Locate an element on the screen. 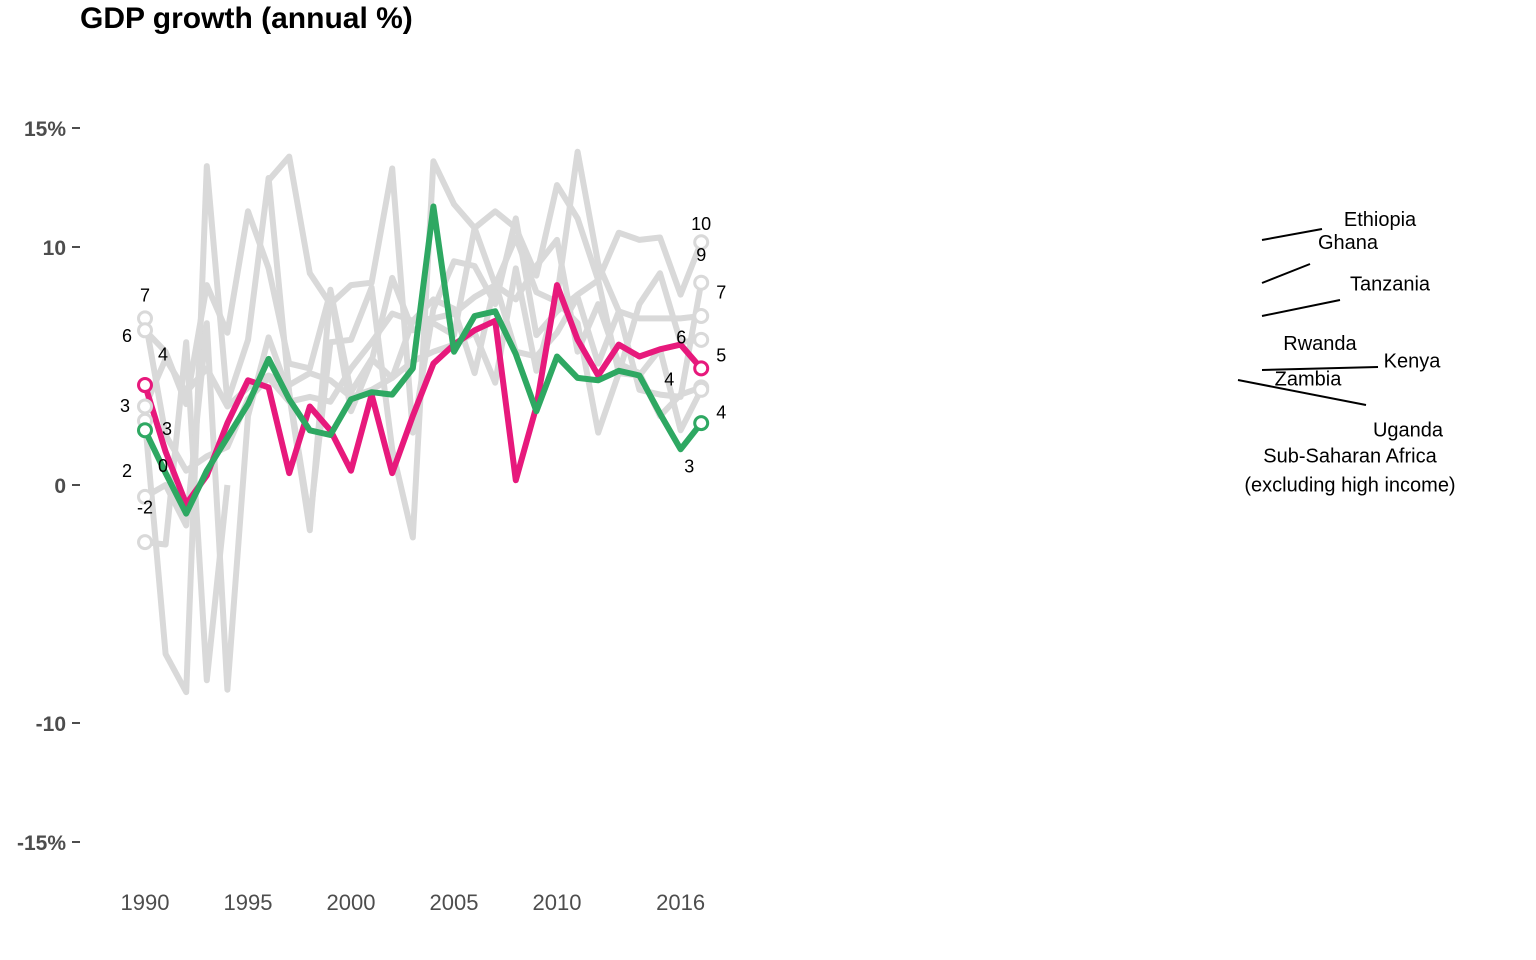  x-tick-label: 2016 is located at coordinates (680, 902).